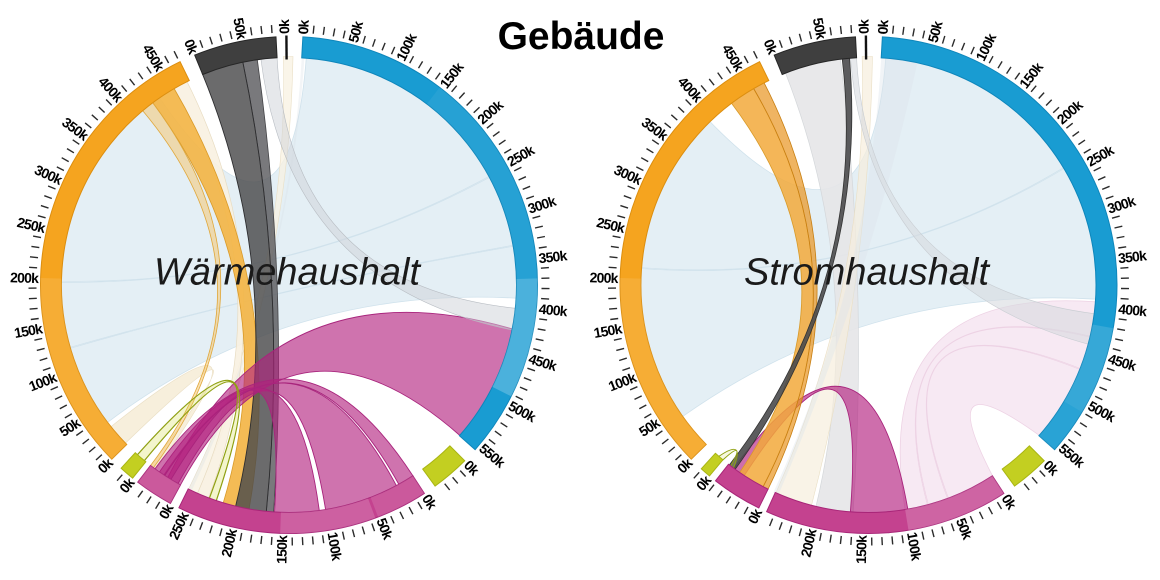 The height and width of the screenshot is (580, 1160). I want to click on svg-text: Stromhaushalt, so click(867, 273).